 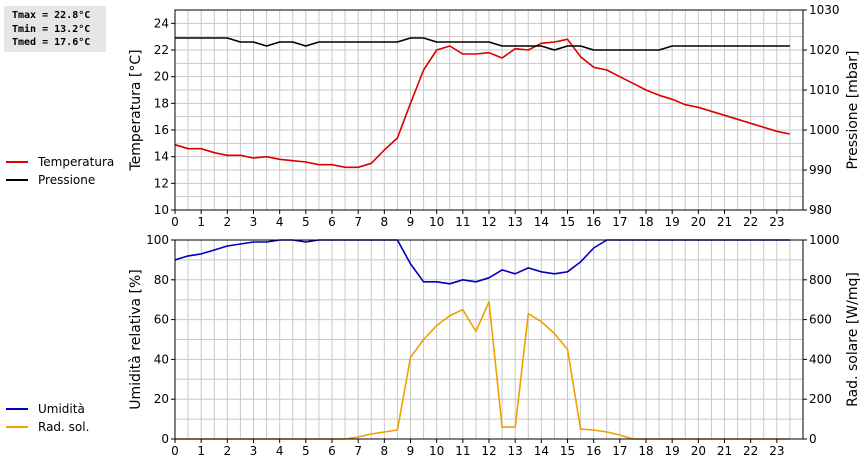 I want to click on legend-item-temperature: Temperatura, so click(x=60, y=162).